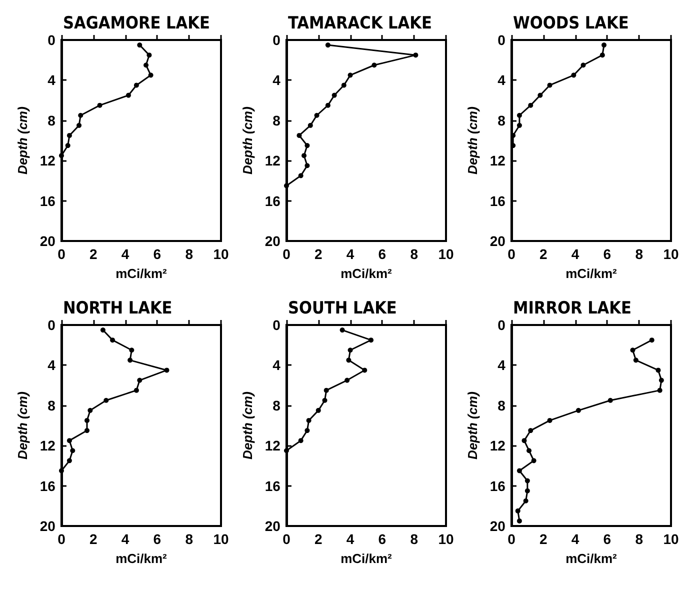  Describe the element at coordinates (342, 308) in the screenshot. I see `chart-title: SOUTH LAKE` at that location.